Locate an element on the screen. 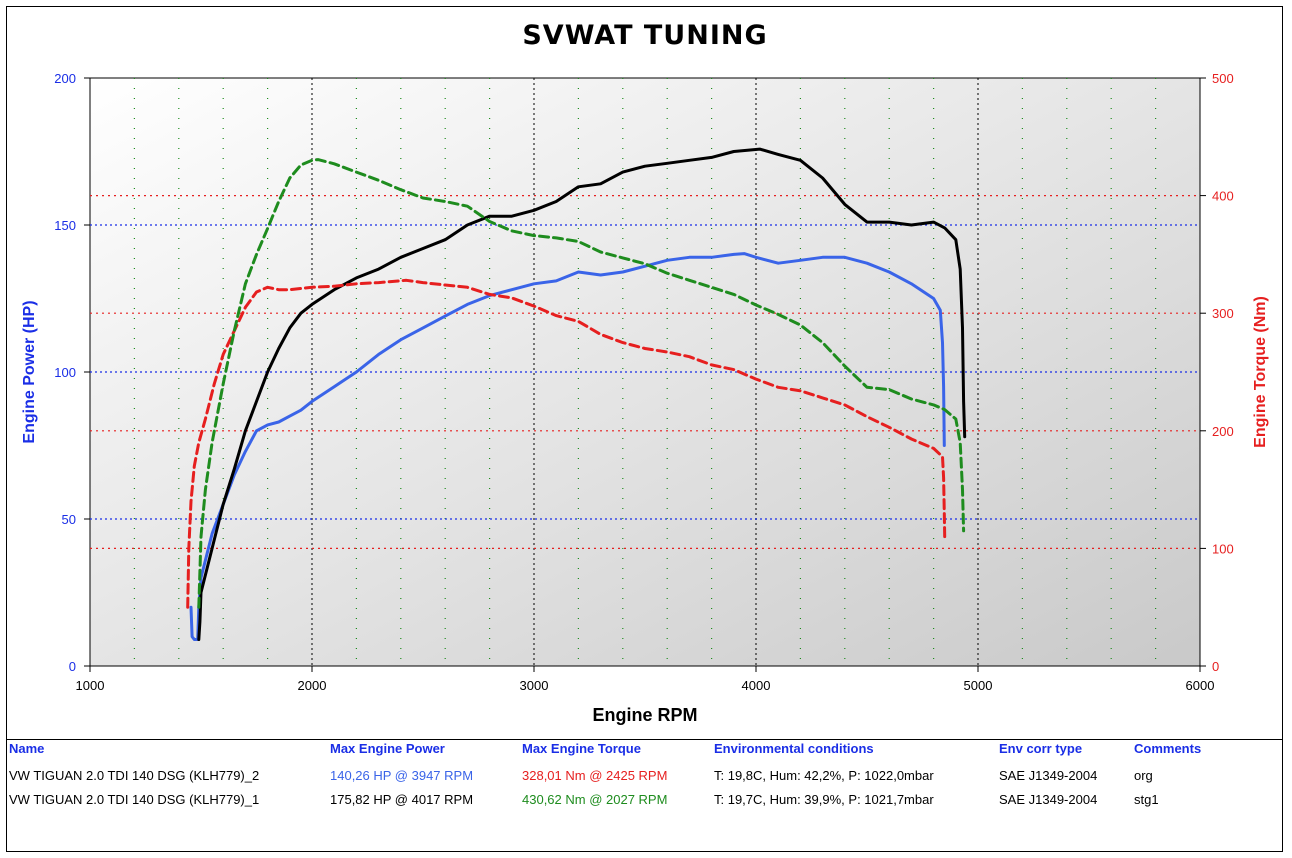 The height and width of the screenshot is (858, 1292). y-left-tick-label: 50 is located at coordinates (69, 519).